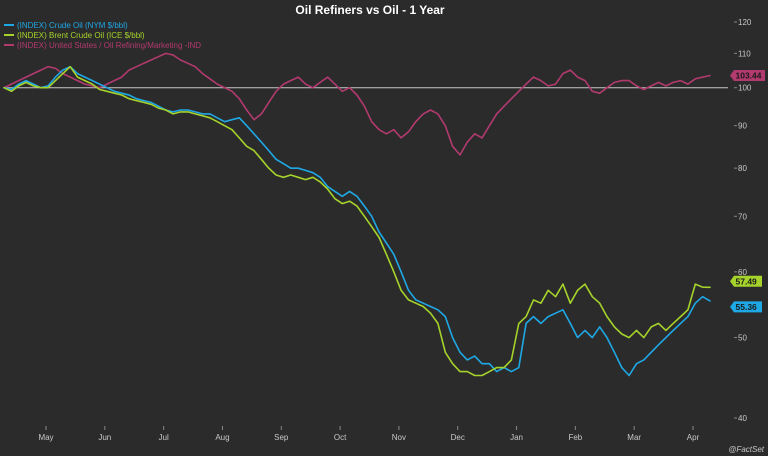 The image size is (768, 456). What do you see at coordinates (742, 272) in the screenshot?
I see `y-tick-label: 60` at bounding box center [742, 272].